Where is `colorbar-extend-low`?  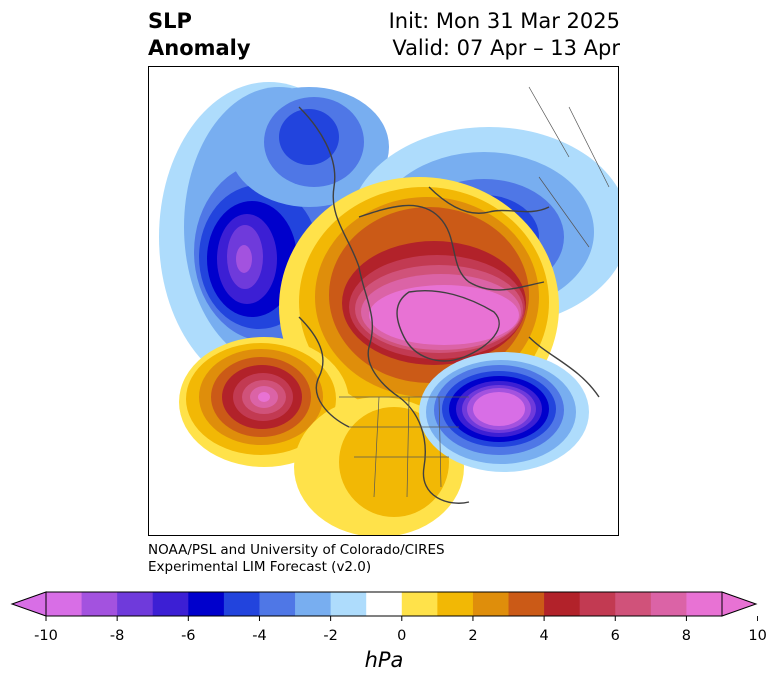
colorbar-extend-low is located at coordinates (28, 604).